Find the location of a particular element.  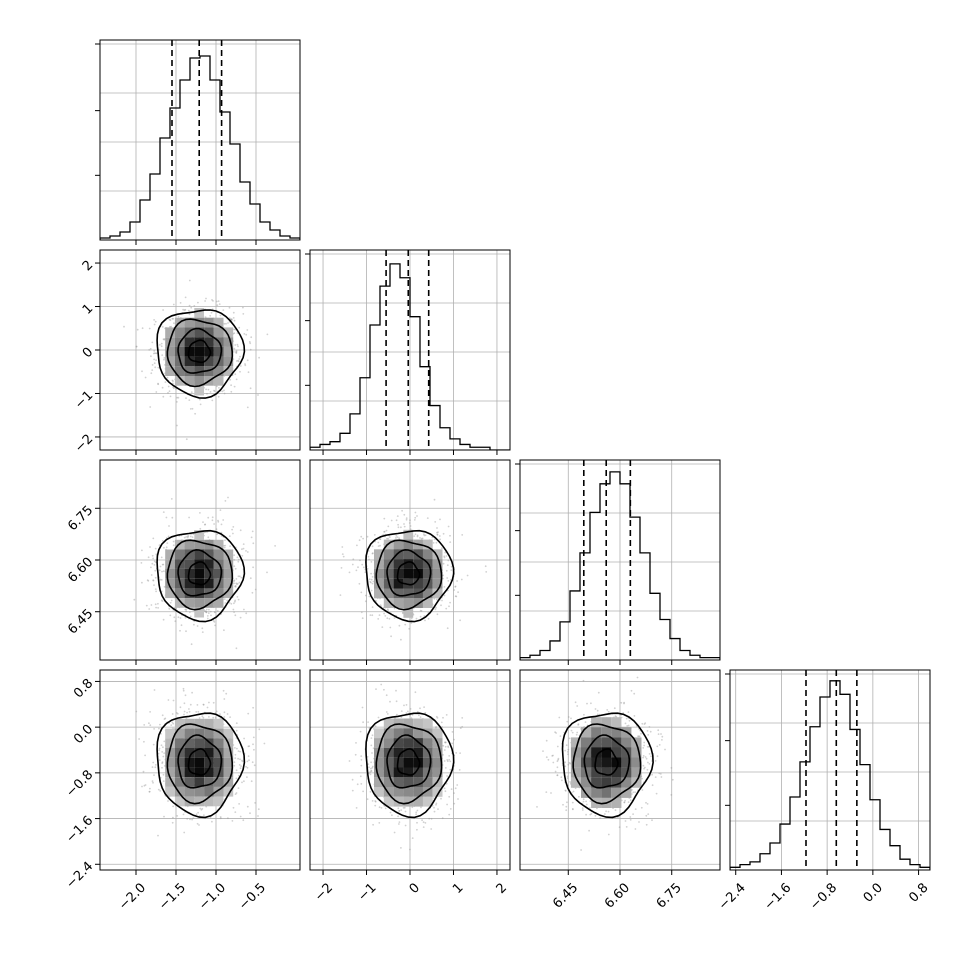

ytick-label-1-1: −1 is located at coordinates (84, 400).